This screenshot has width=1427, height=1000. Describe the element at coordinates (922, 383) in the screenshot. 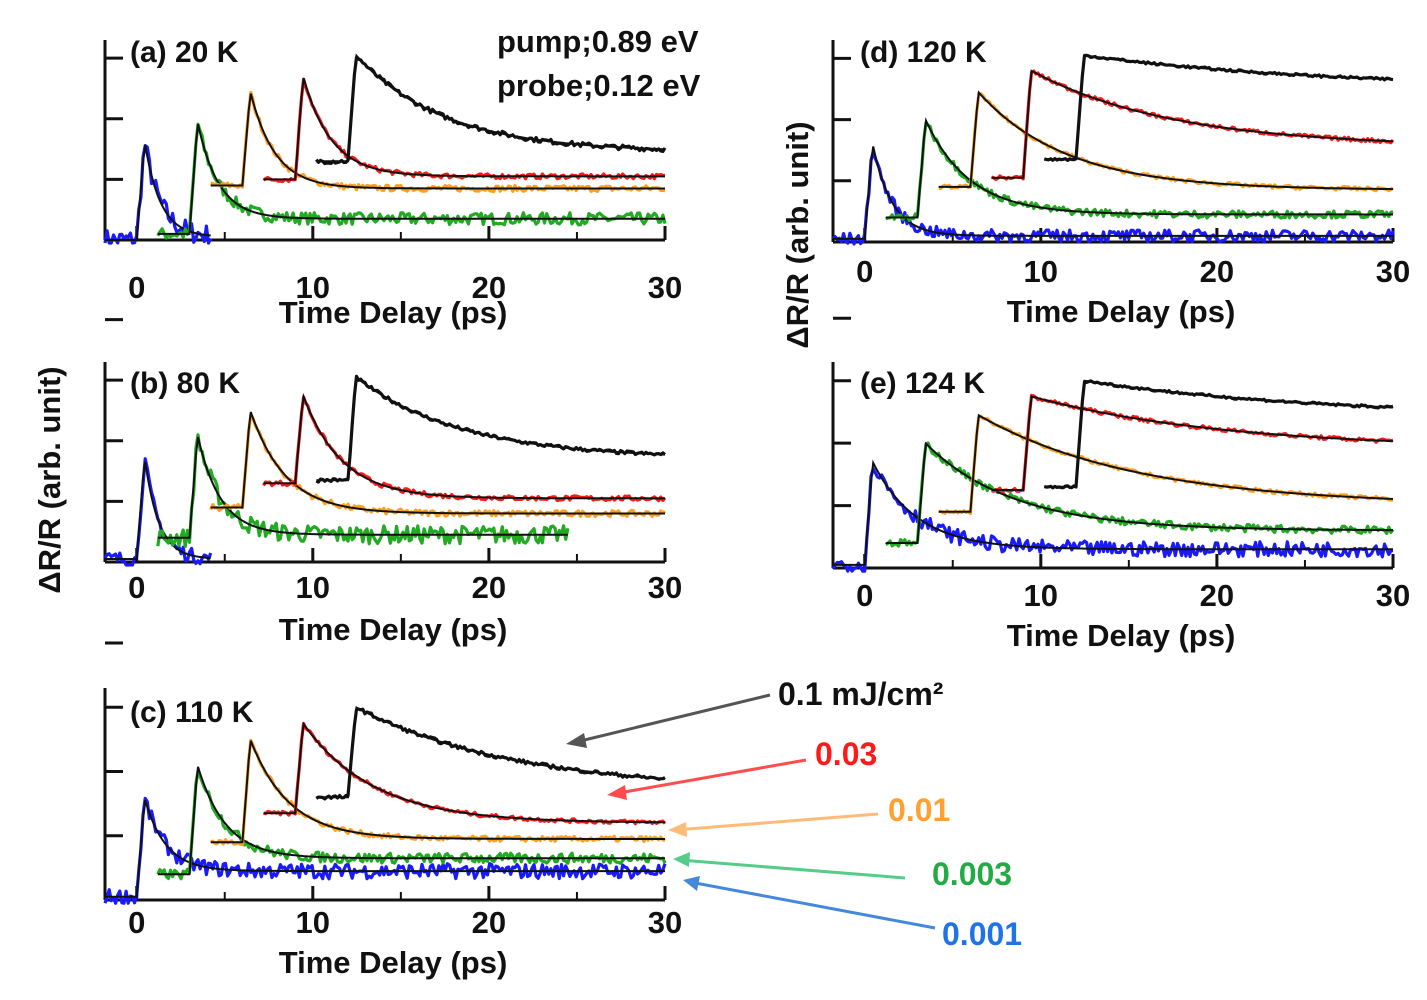

I see `panel-label: (e) 124 K` at that location.